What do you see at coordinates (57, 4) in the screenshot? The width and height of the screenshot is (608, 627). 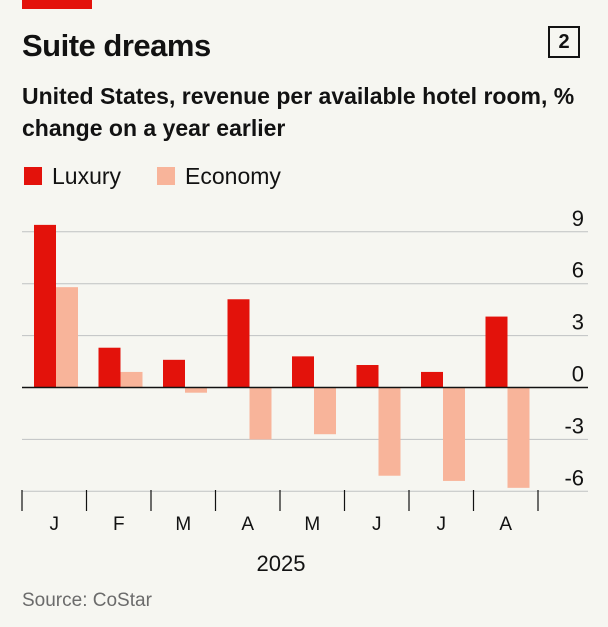 I see `brand-red-rule` at bounding box center [57, 4].